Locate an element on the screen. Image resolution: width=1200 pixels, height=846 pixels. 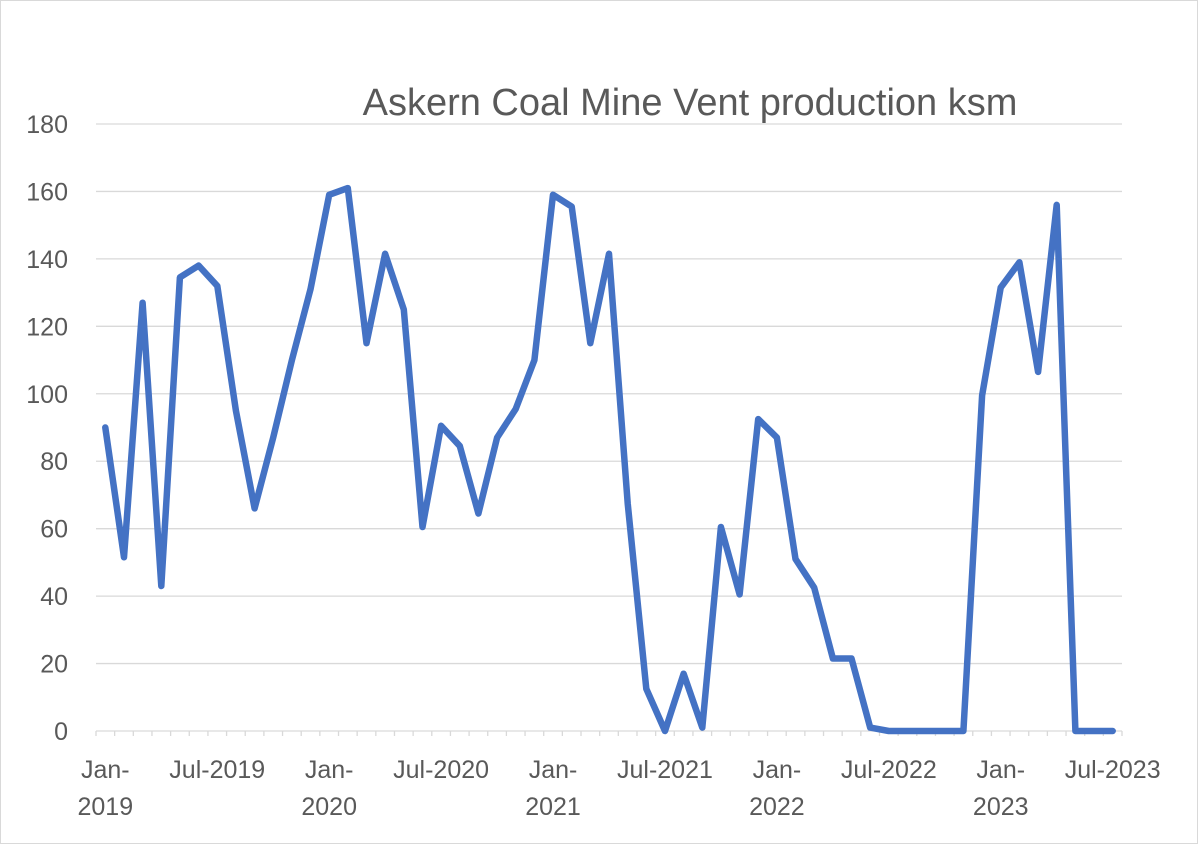
y-tick-label: 0 is located at coordinates (61, 732).